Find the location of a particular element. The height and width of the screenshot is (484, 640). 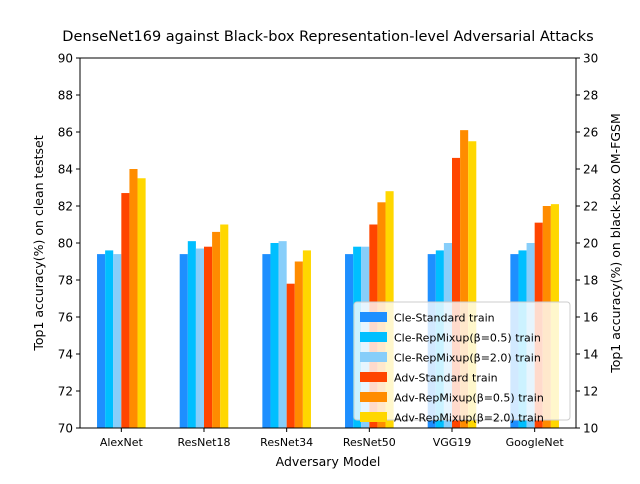

right-axis: 10 12 14 16 18 20 22 24 26 28 30 is located at coordinates (587, 244).